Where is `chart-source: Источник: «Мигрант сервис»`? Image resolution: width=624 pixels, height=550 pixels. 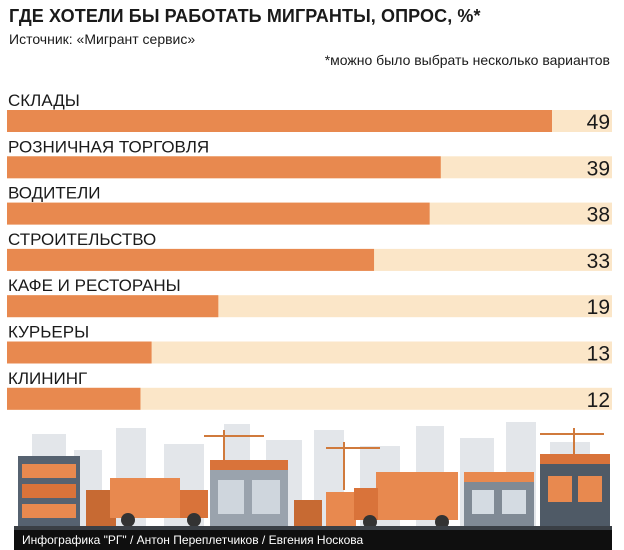
chart-source: Источник: «Мигрант сервис» is located at coordinates (102, 39).